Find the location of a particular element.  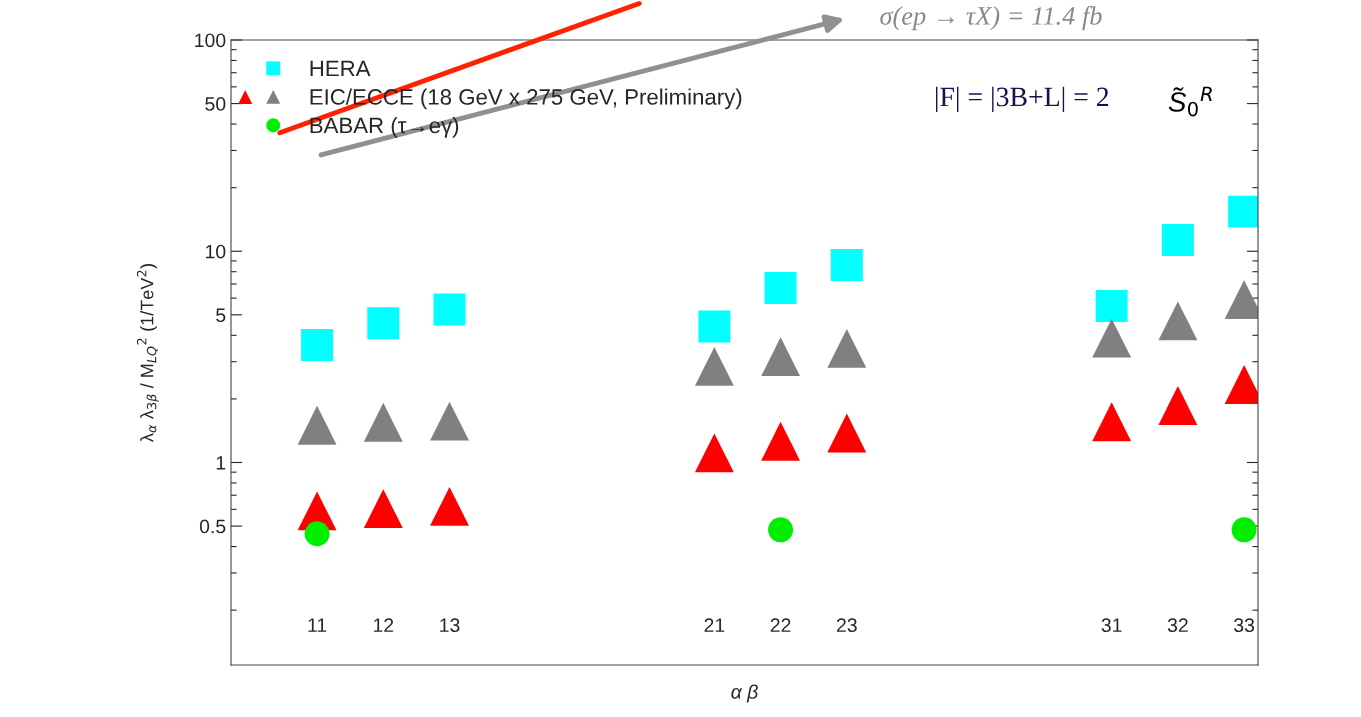

y-tick-label: 0.5 is located at coordinates (212, 526).